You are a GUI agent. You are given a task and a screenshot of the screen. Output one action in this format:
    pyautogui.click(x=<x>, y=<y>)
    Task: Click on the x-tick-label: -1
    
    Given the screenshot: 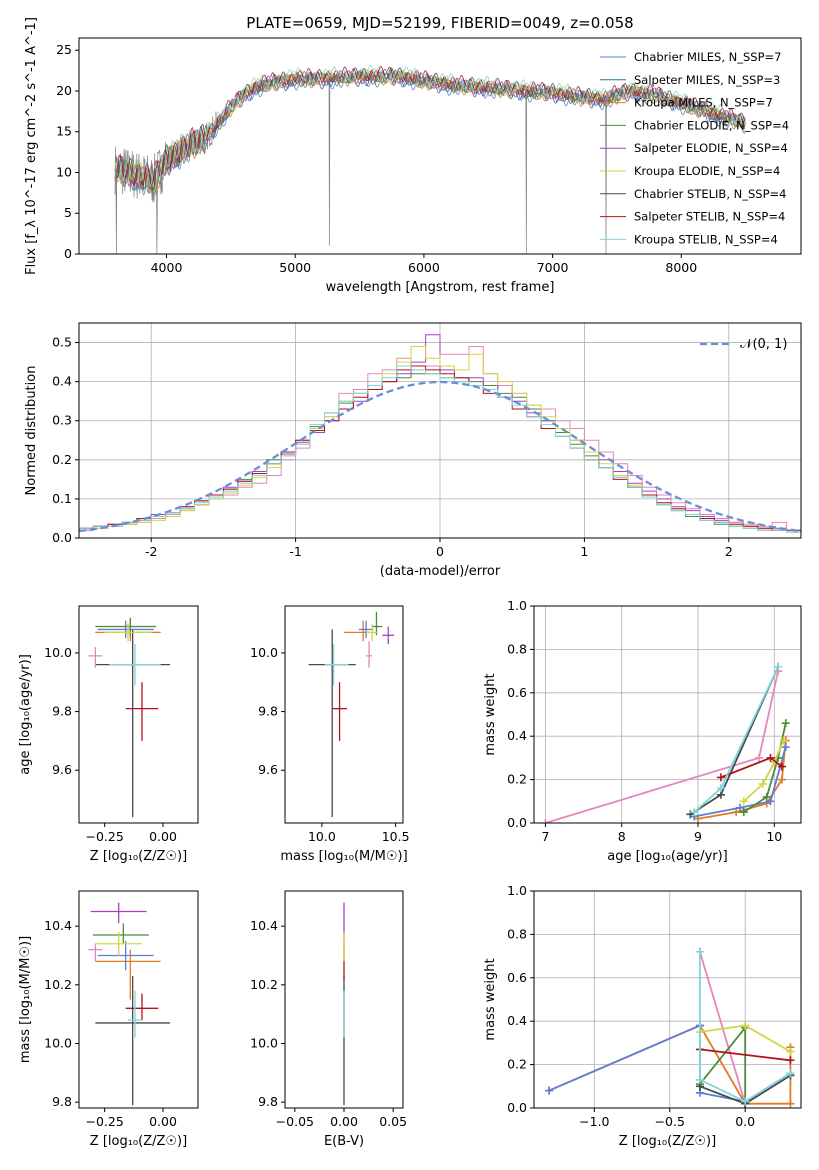 What is the action you would take?
    pyautogui.click(x=295, y=551)
    